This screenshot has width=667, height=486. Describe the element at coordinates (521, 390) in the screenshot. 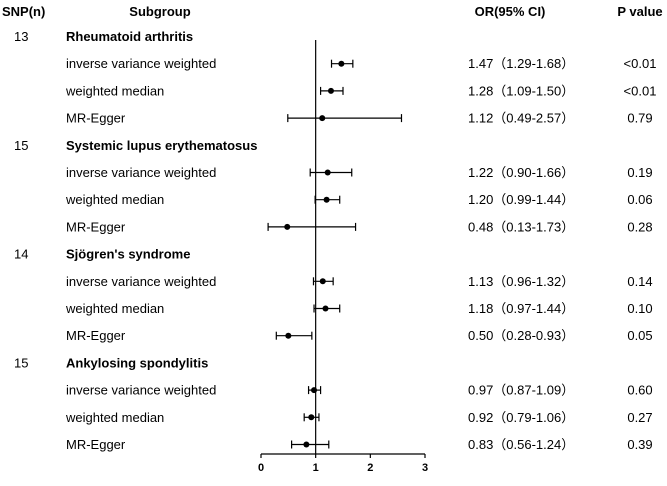

I see `or-ci-value: 0.97（0.87-1.09）` at that location.